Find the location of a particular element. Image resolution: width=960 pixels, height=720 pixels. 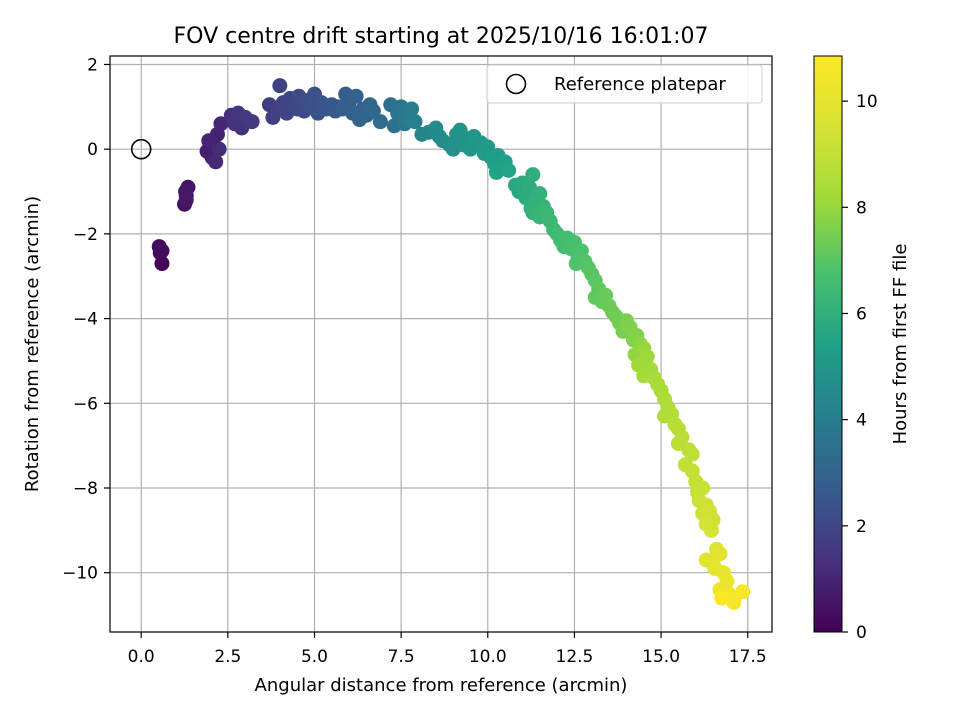

legend-label: Reference platepar is located at coordinates (640, 84).